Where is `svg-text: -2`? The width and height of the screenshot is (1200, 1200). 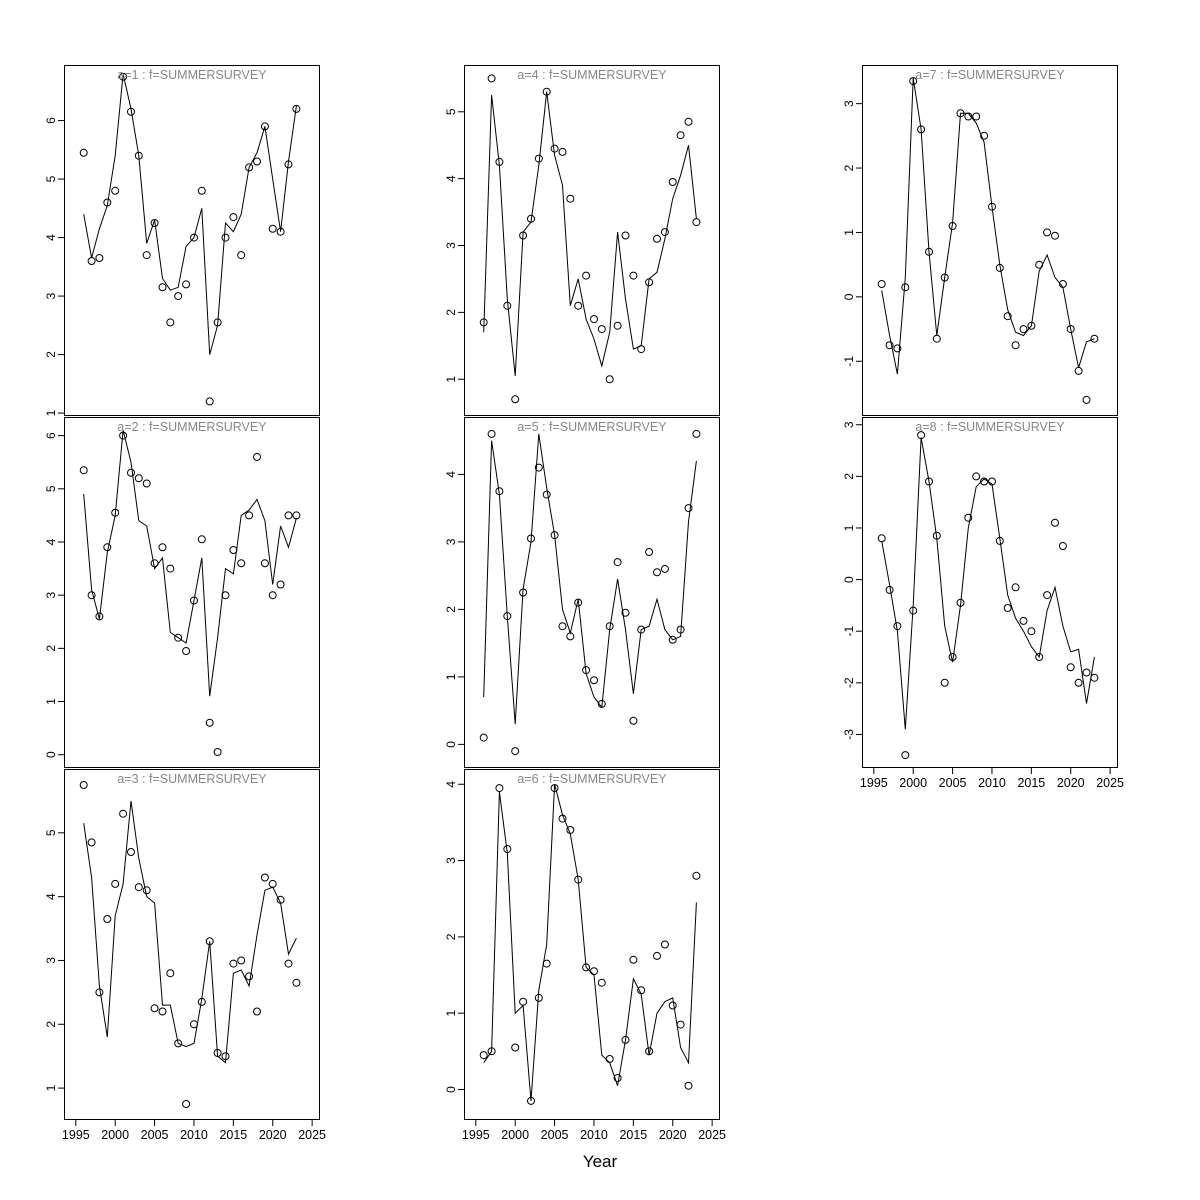 svg-text: -2 is located at coordinates (849, 682).